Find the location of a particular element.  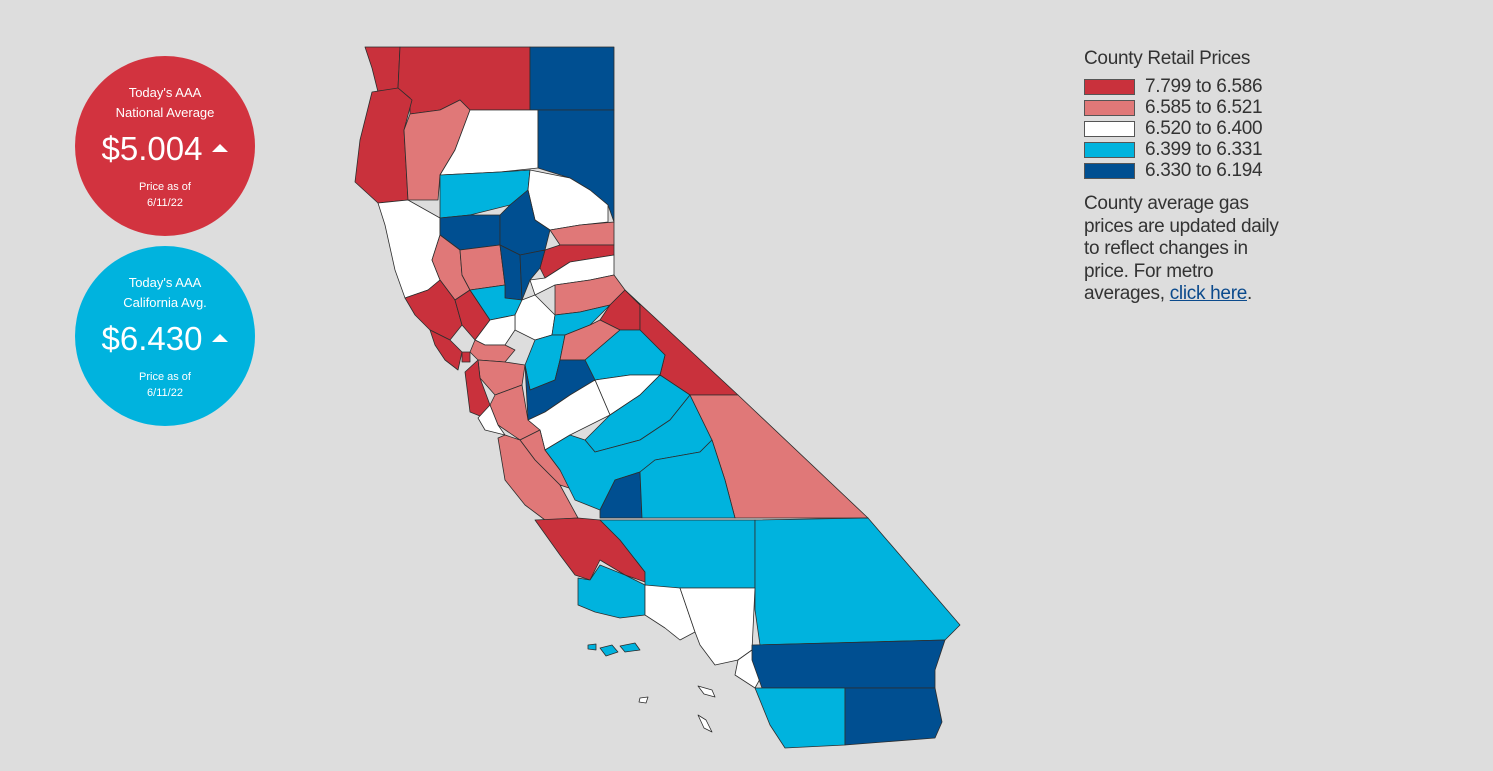

county-san-diego is located at coordinates (800, 718).